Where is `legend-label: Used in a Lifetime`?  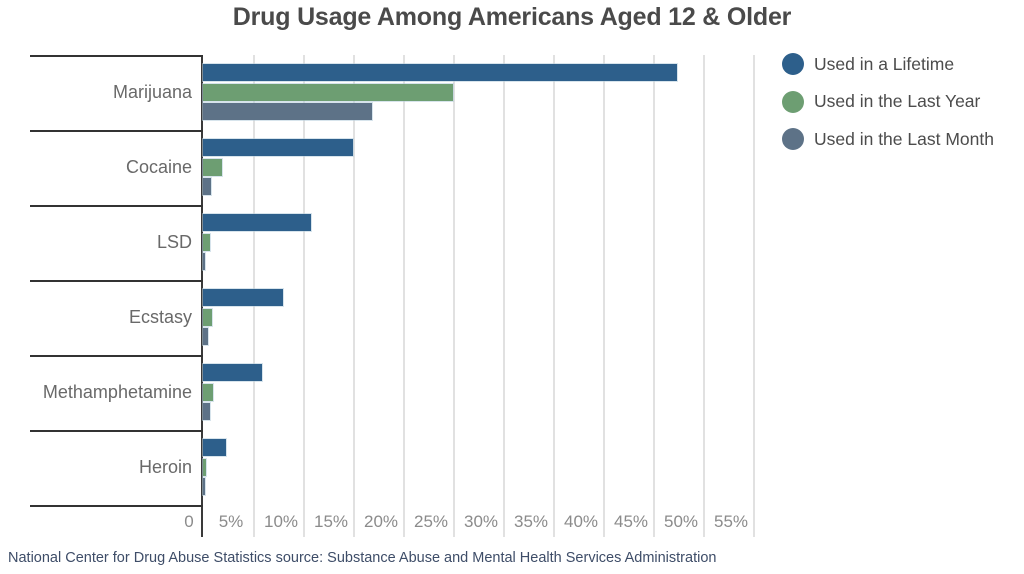 legend-label: Used in a Lifetime is located at coordinates (884, 63).